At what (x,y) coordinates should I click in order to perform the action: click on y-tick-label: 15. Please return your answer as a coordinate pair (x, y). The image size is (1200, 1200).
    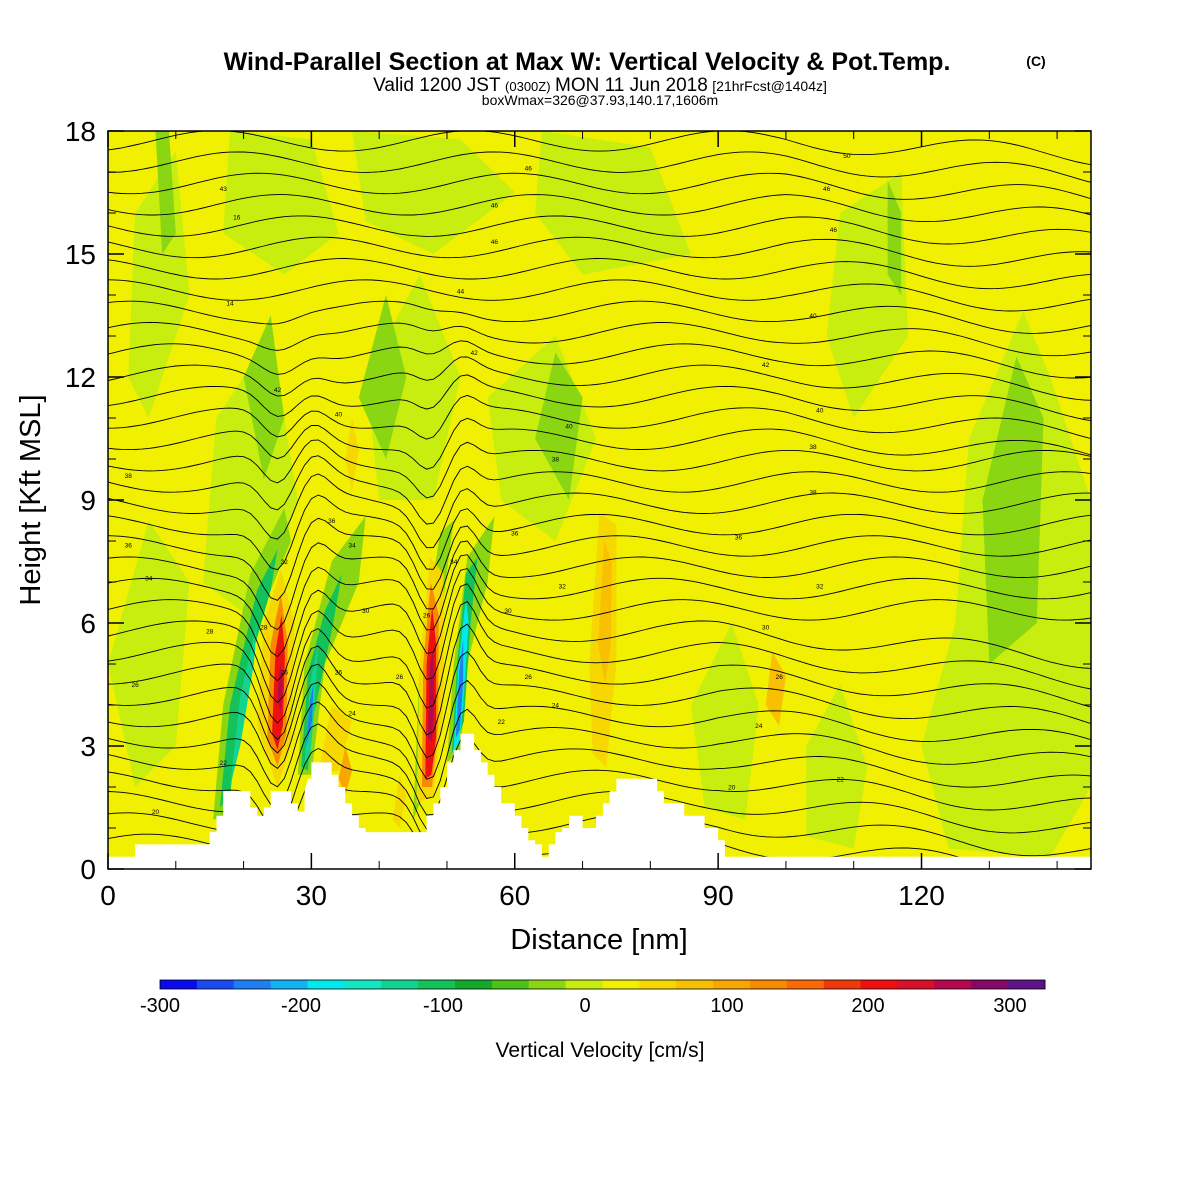
    Looking at the image, I should click on (80, 254).